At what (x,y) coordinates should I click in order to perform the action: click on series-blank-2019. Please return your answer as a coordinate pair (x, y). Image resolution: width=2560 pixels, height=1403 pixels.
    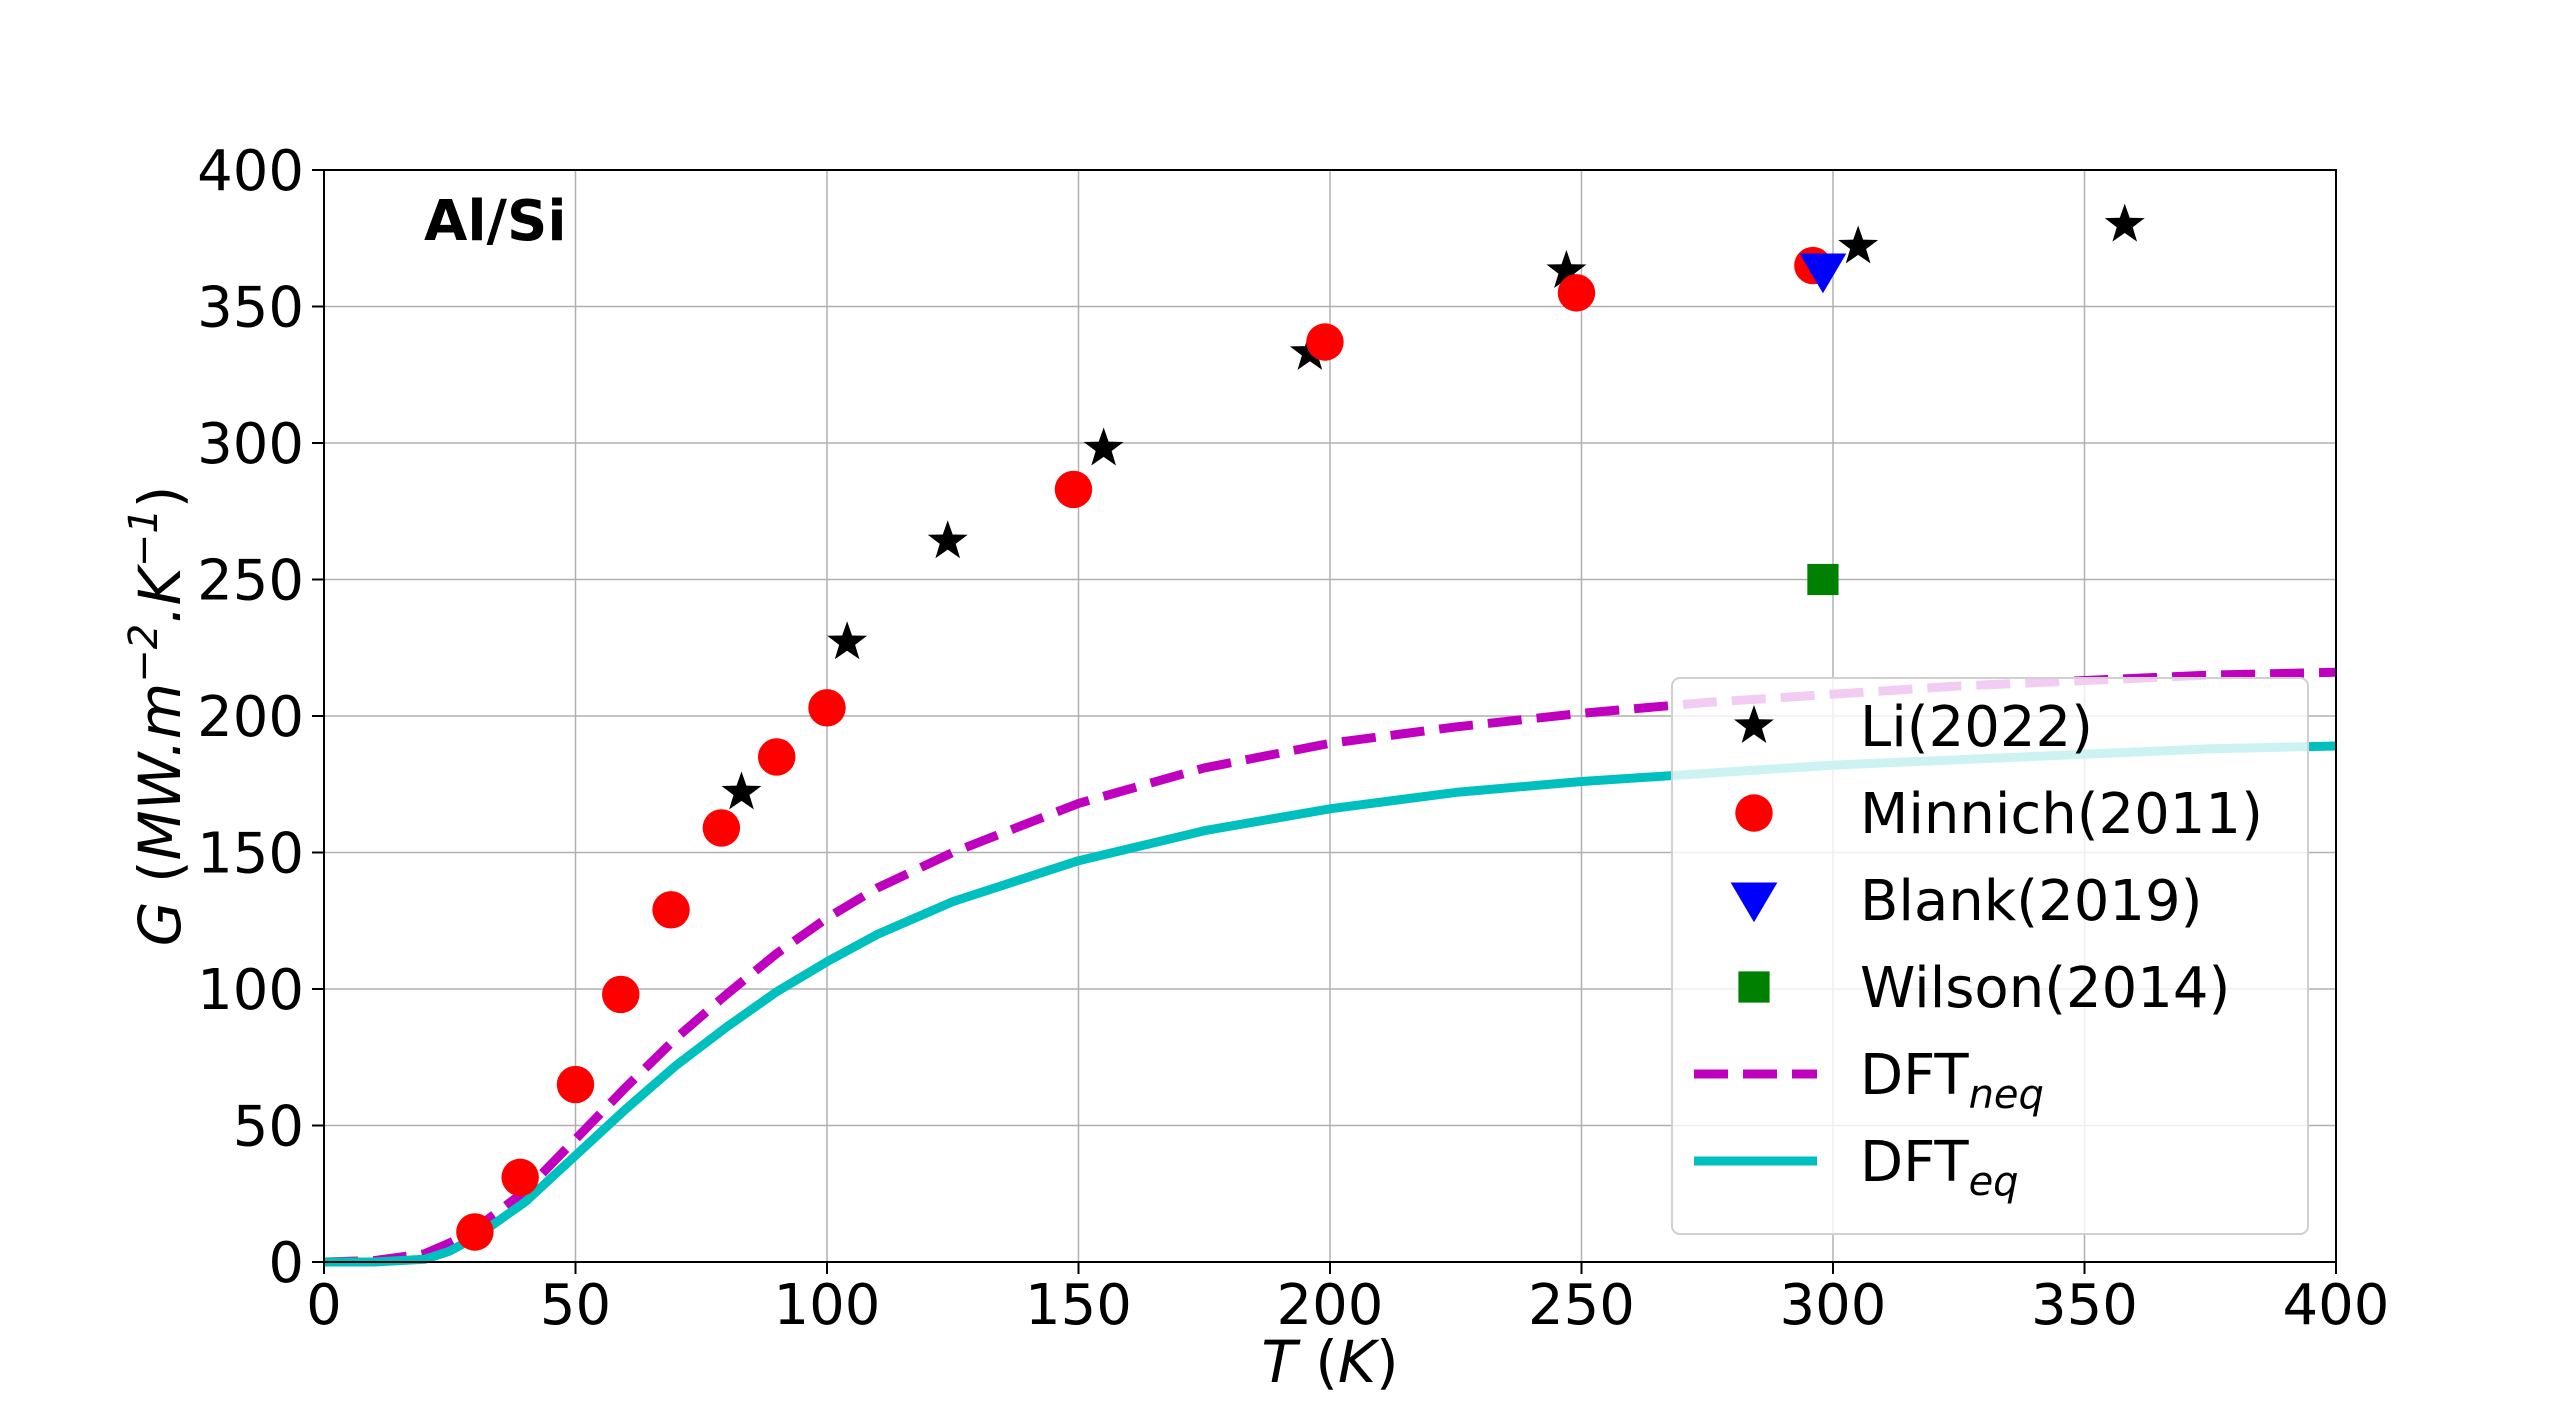
    Looking at the image, I should click on (1823, 273).